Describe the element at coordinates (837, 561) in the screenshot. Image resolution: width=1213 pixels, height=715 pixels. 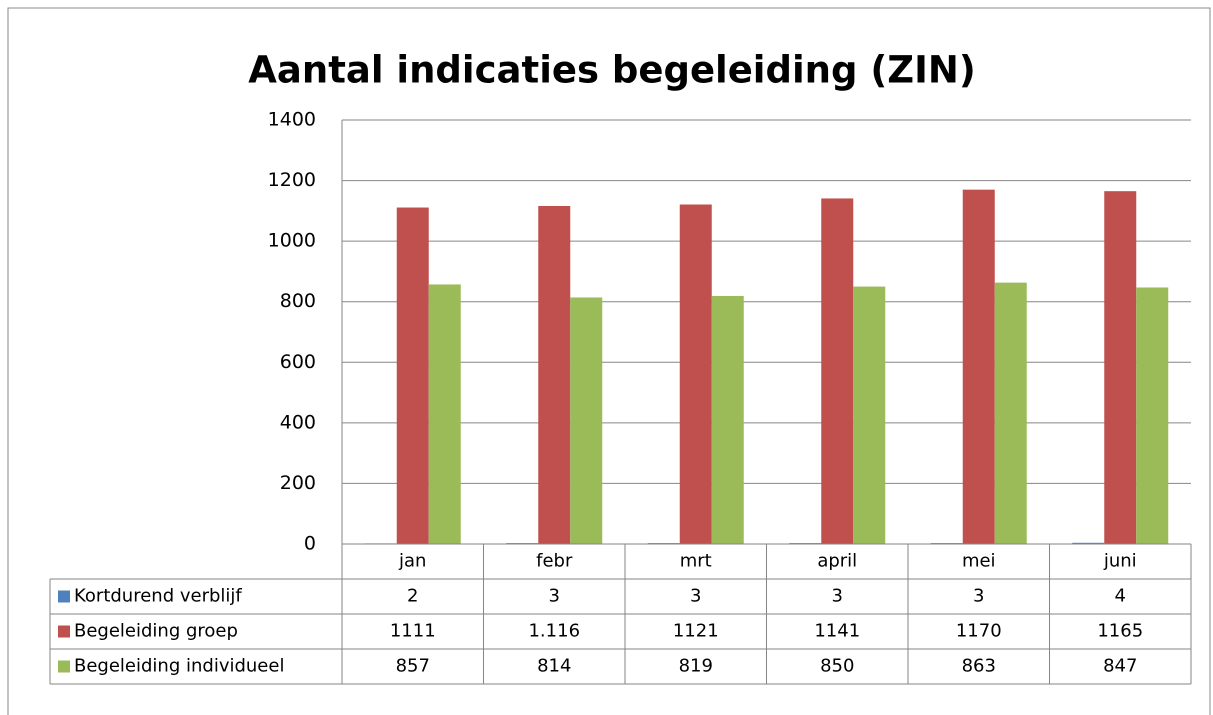
I see `x-tick-label: april` at that location.